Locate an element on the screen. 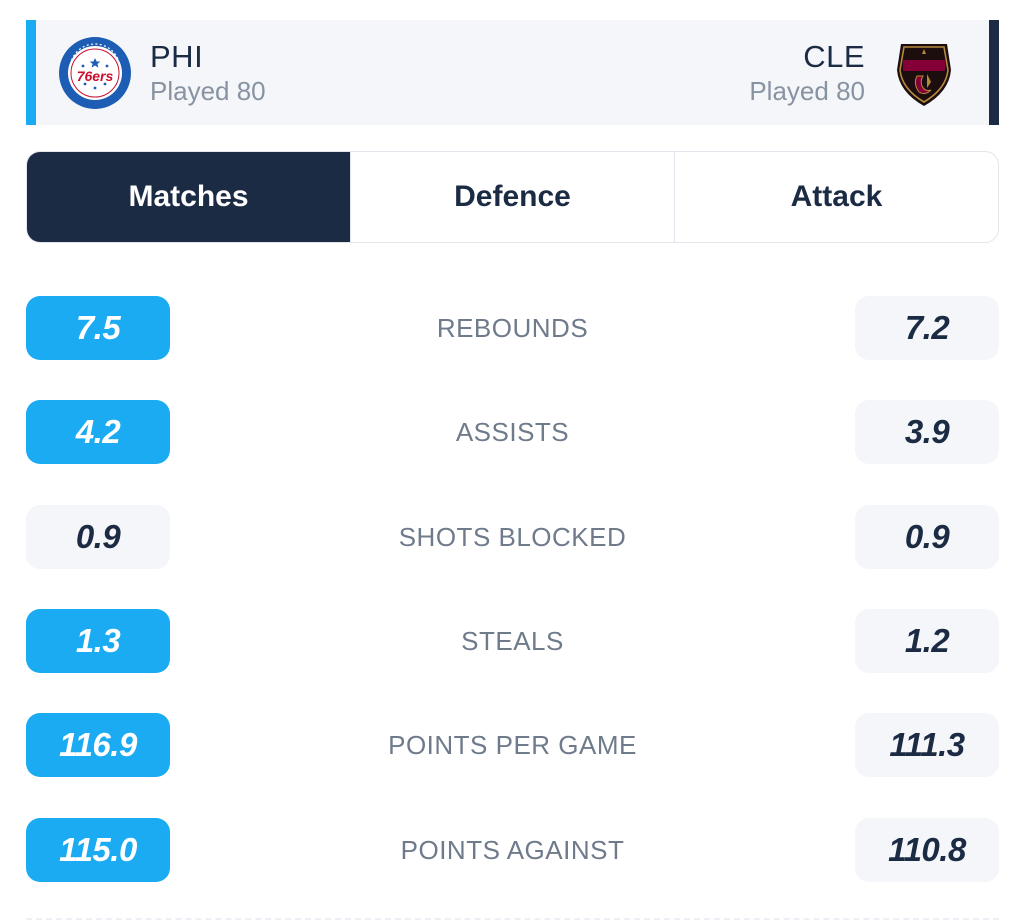 The image size is (1024, 923). home-stat-value: 1.3 is located at coordinates (98, 641).